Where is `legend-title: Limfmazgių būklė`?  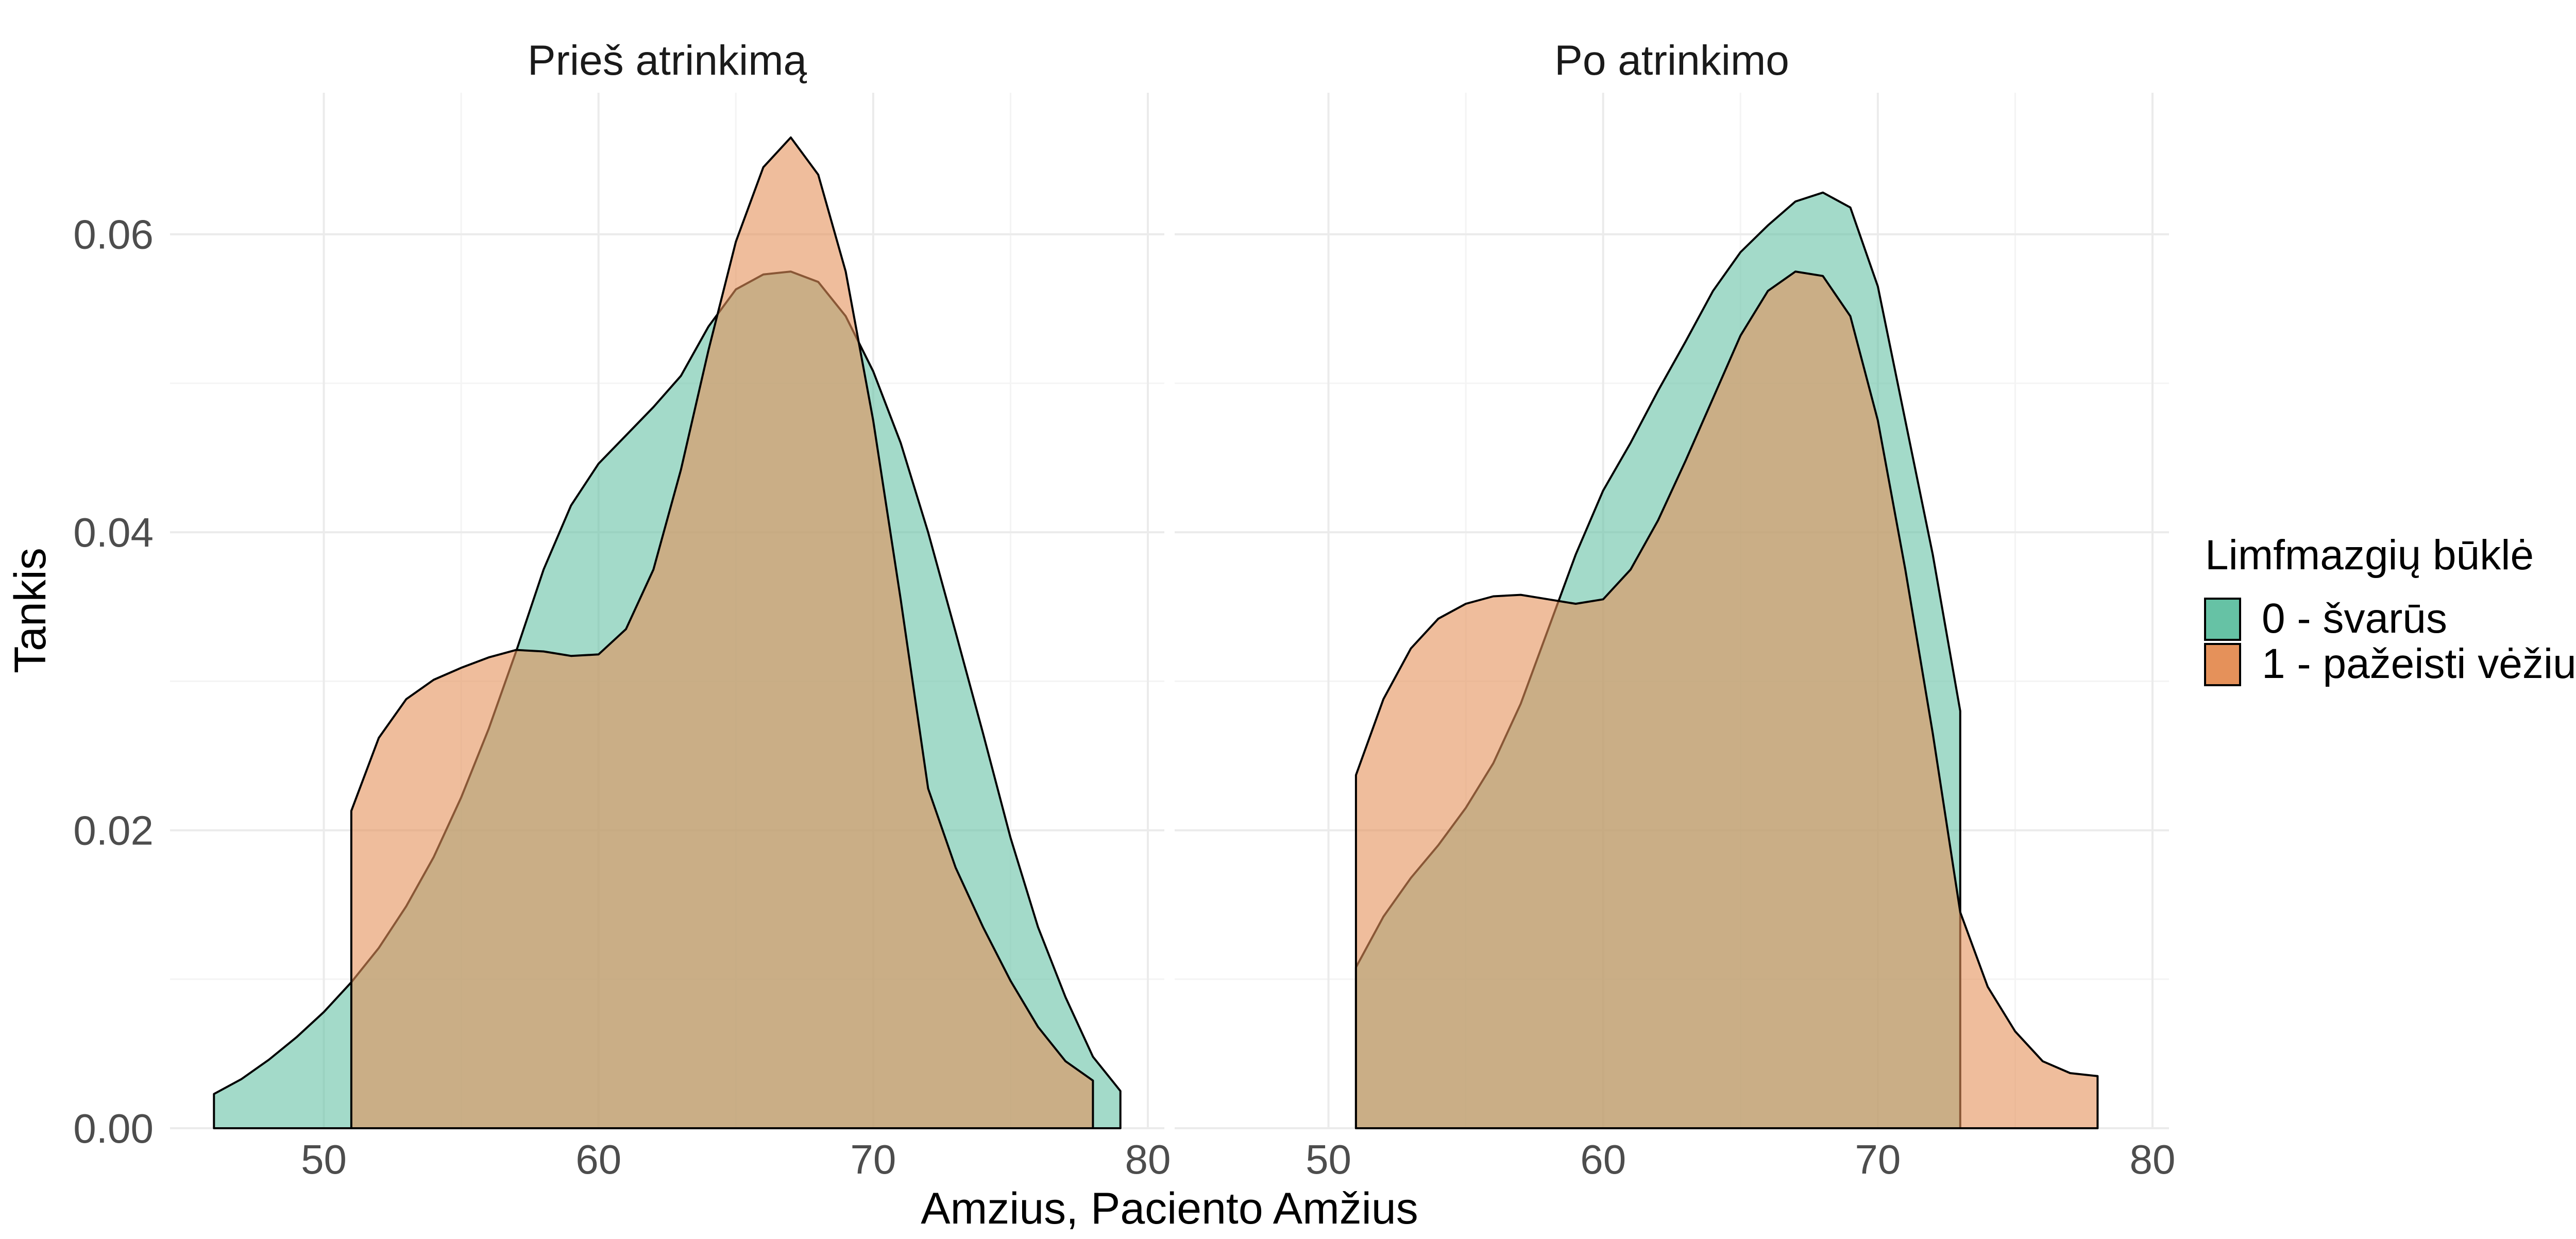
legend-title: Limfmazgių būklė is located at coordinates (2369, 555).